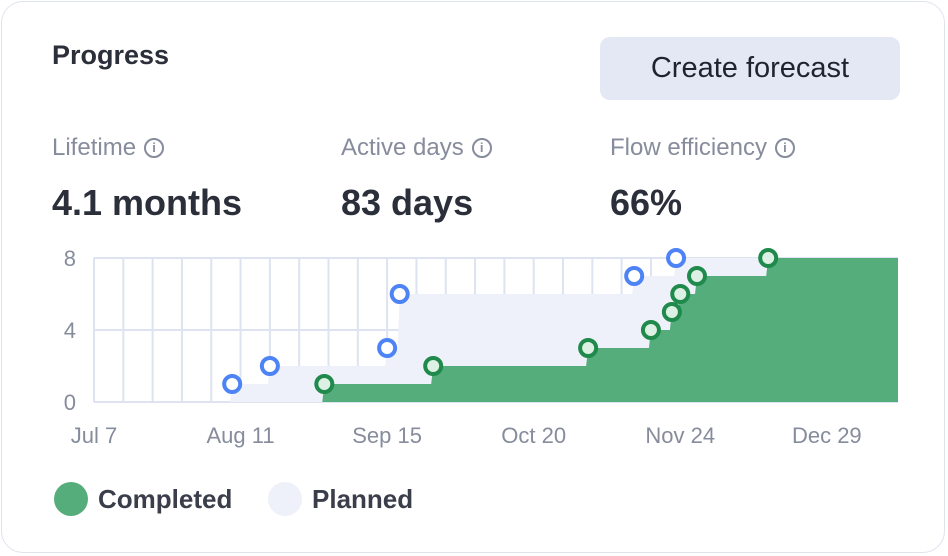 Image resolution: width=948 pixels, height=556 pixels. I want to click on stat-label: Lifetime, so click(94, 147).